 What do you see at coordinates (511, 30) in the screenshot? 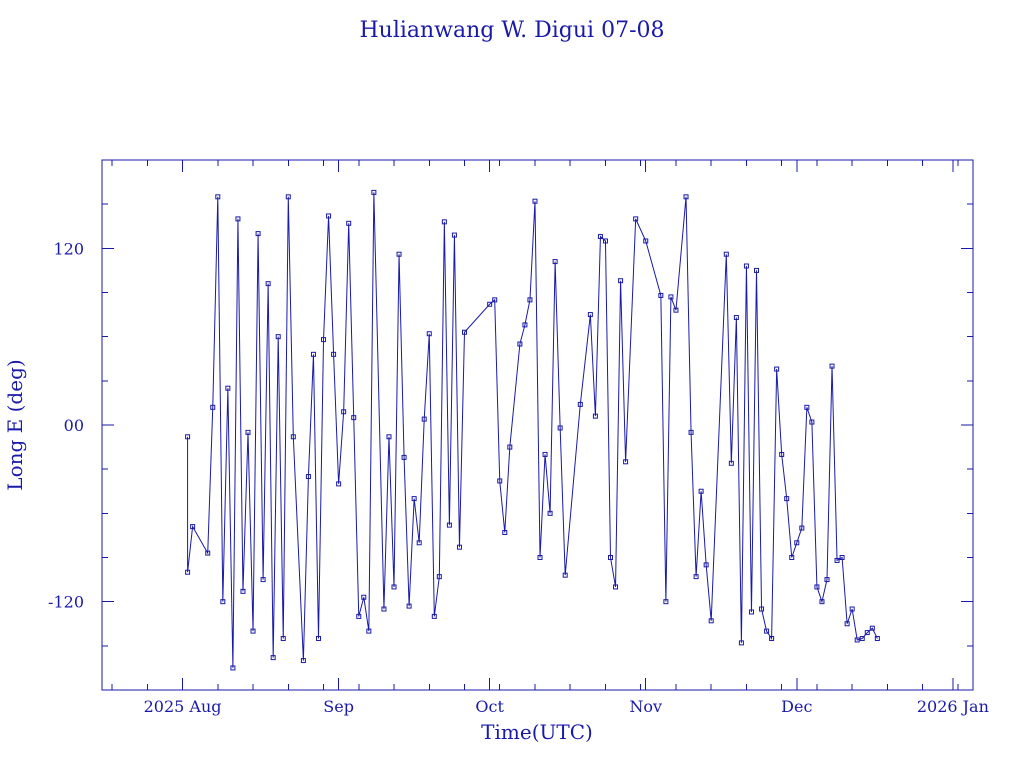
I see `chart-title: Hulianwang W. Digui 07-08` at bounding box center [511, 30].